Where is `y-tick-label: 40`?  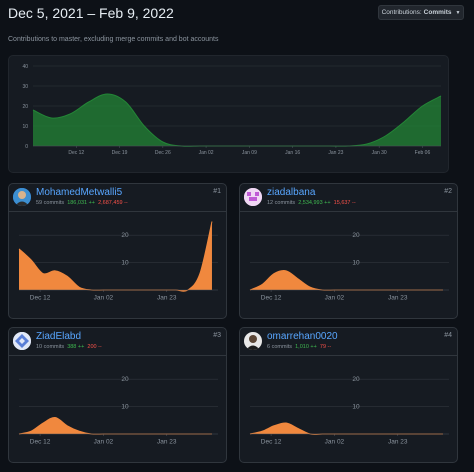
y-tick-label: 40 is located at coordinates (25, 67).